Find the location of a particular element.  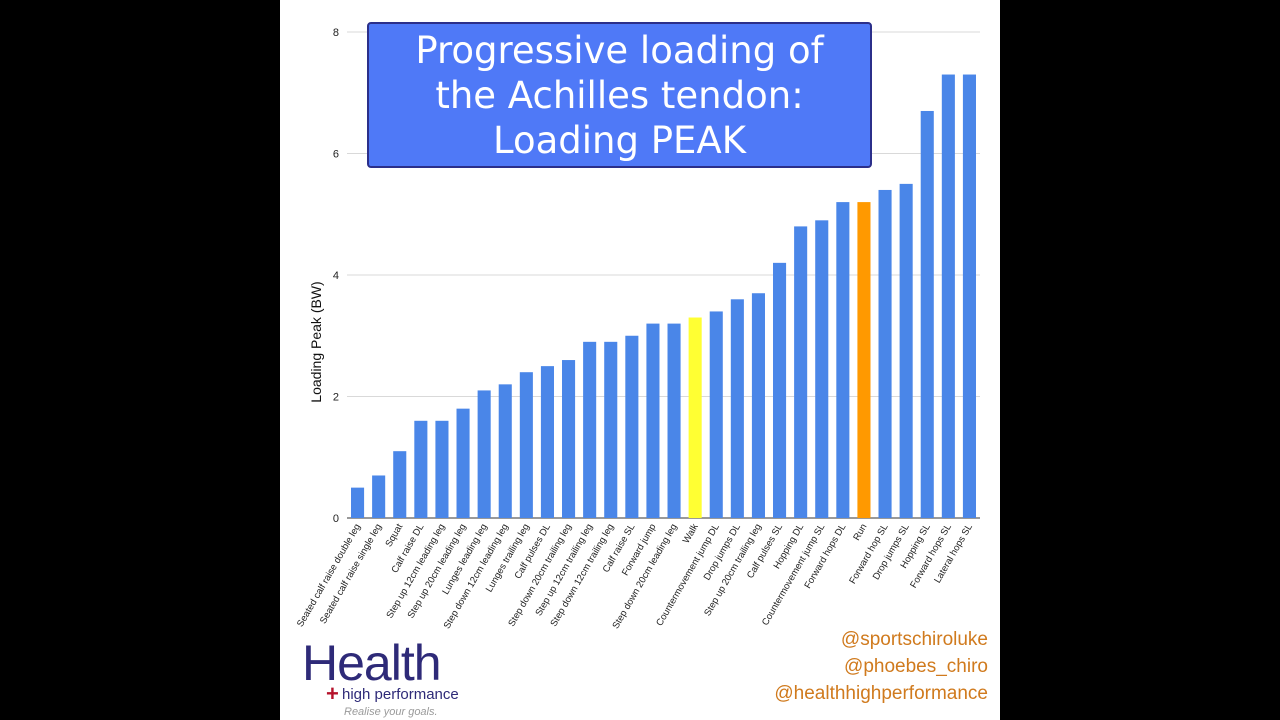

bar-countermovement-jump-dl is located at coordinates (716, 414).